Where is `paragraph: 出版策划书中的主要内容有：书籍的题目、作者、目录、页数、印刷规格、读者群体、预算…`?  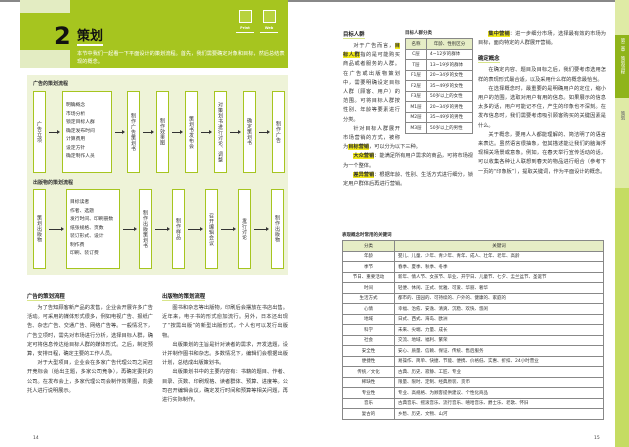 paragraph: 出版策划书中的主要内容有：书籍的题目、作者、目录、页数、印刷规格、读者群体、预算… is located at coordinates (225, 386).